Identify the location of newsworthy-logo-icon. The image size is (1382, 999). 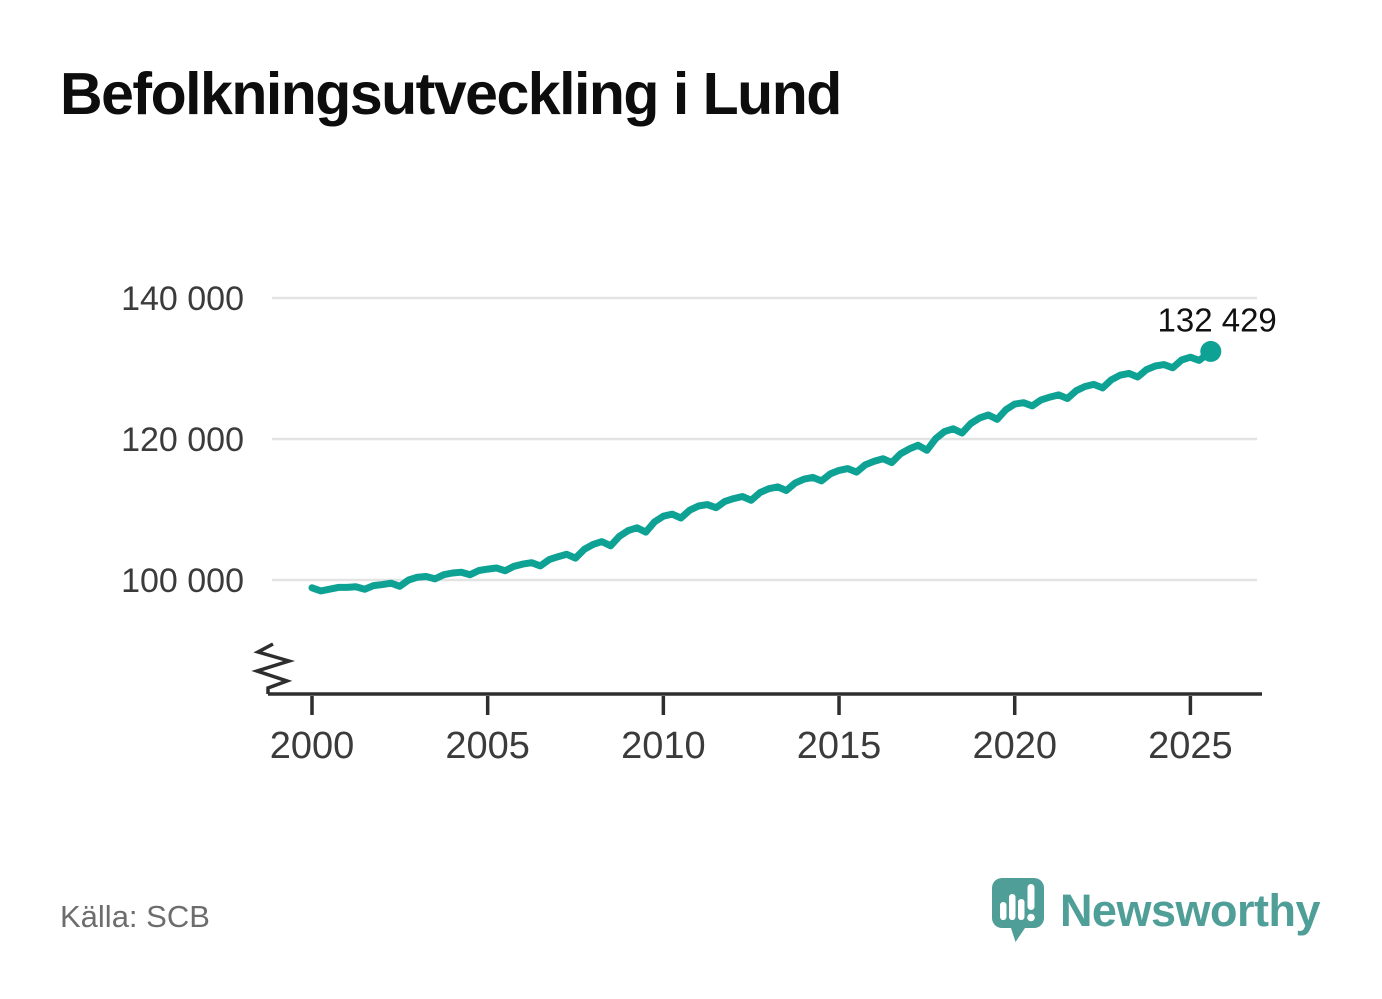
(1017, 910).